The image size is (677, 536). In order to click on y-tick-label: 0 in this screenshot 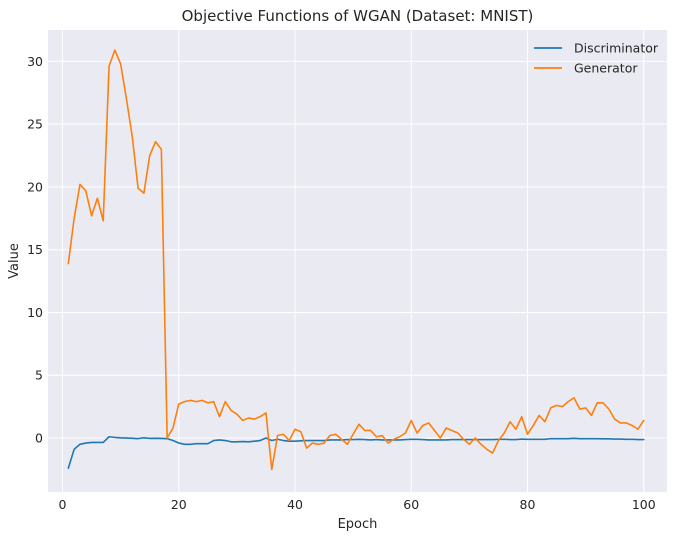, I will do `click(39, 438)`.